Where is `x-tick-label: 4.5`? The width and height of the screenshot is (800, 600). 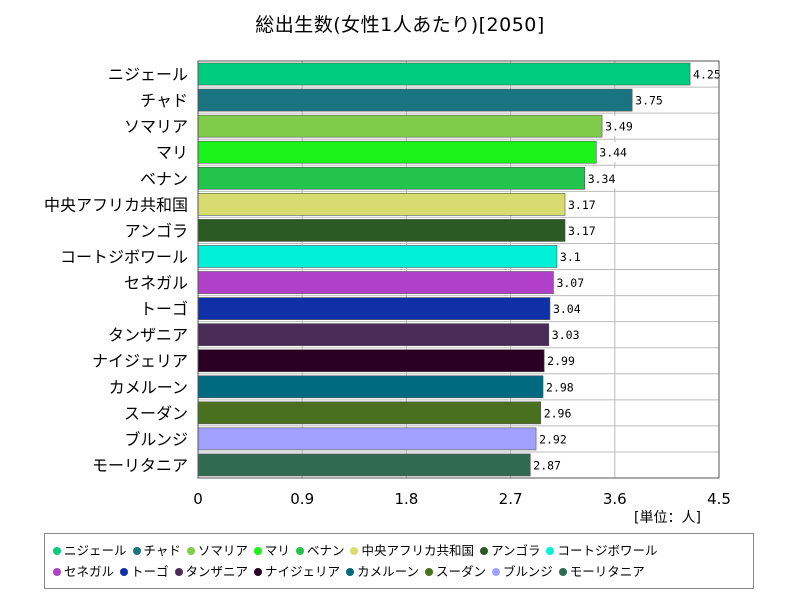 x-tick-label: 4.5 is located at coordinates (719, 499).